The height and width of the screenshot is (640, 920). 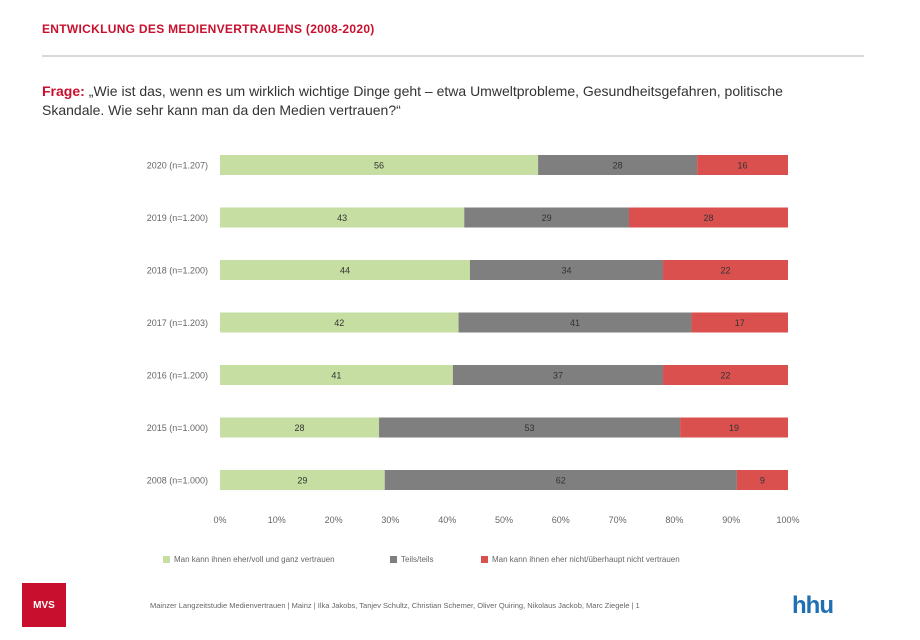 I want to click on data-label: 62, so click(x=561, y=481).